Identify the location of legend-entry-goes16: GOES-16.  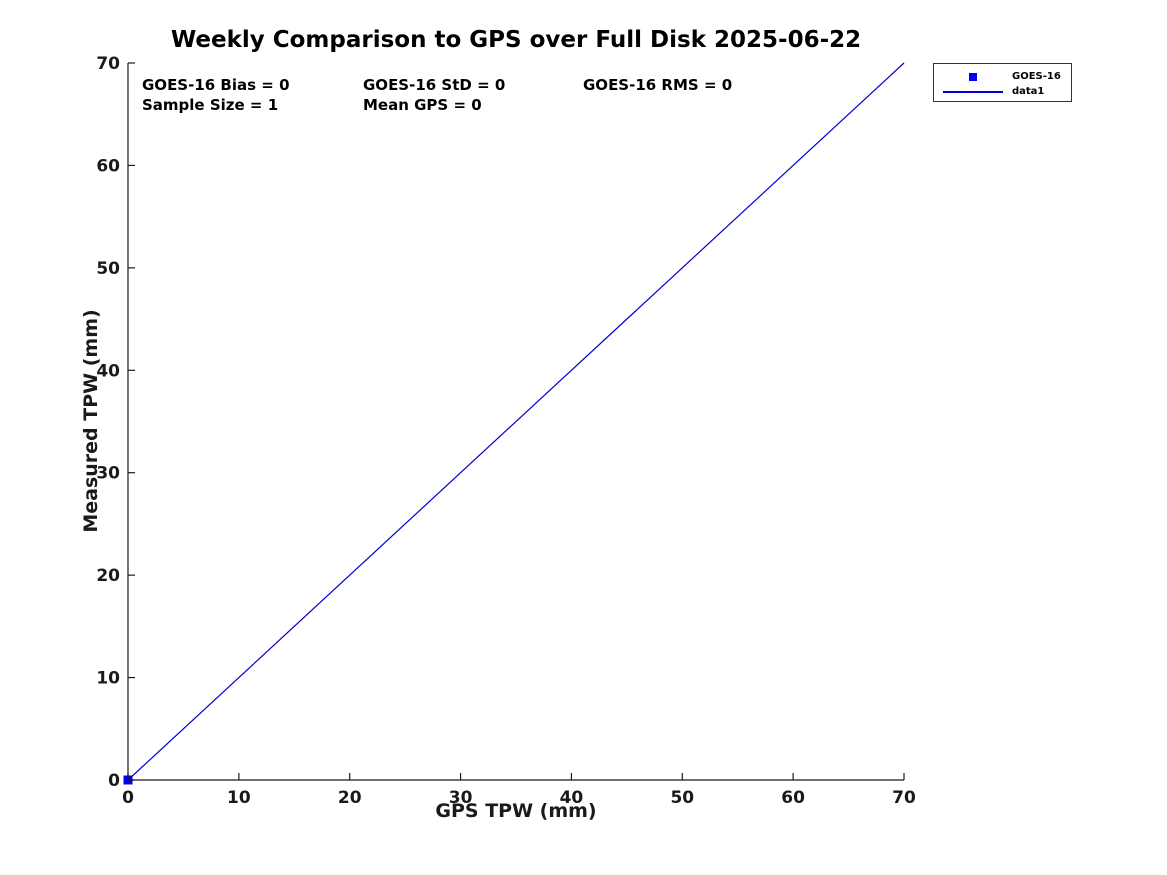
(1002, 76).